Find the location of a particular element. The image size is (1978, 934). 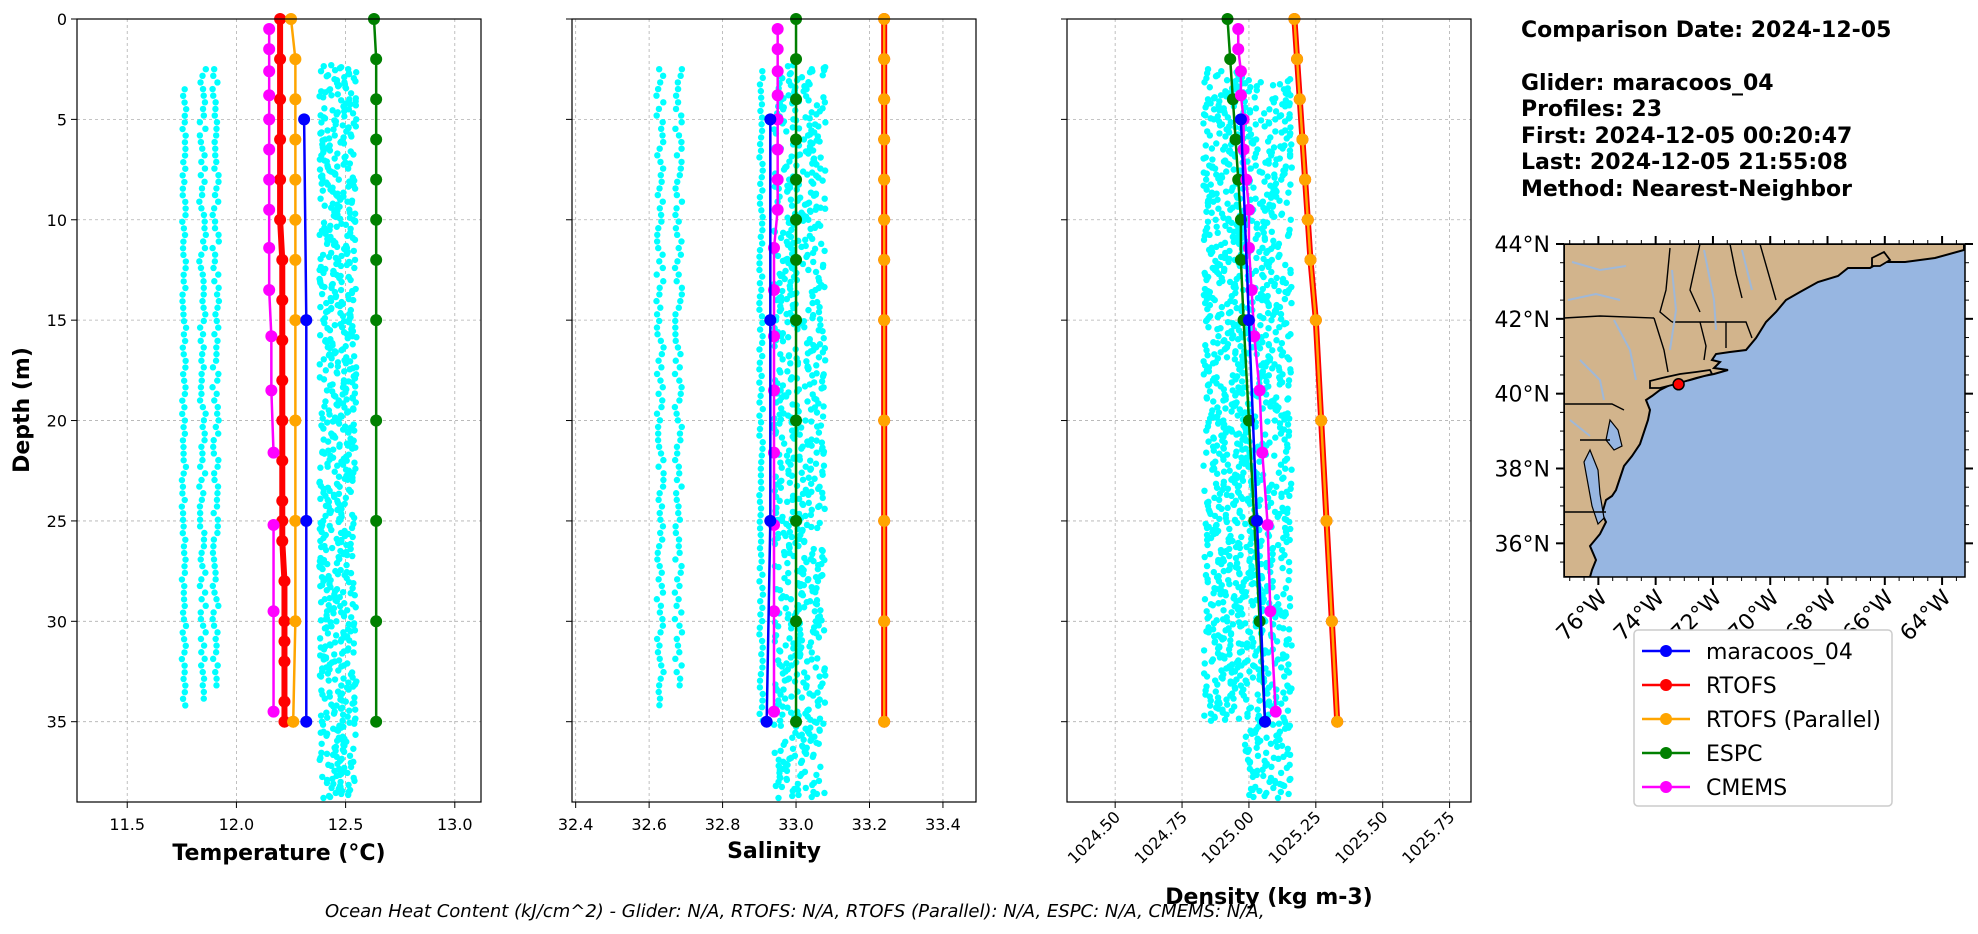

map-frame is located at coordinates (1764, 410).